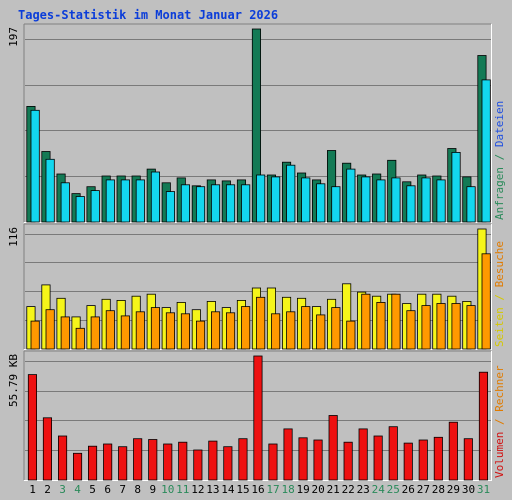  I want to click on x-tick-label-day-18: 18, so click(287, 489).